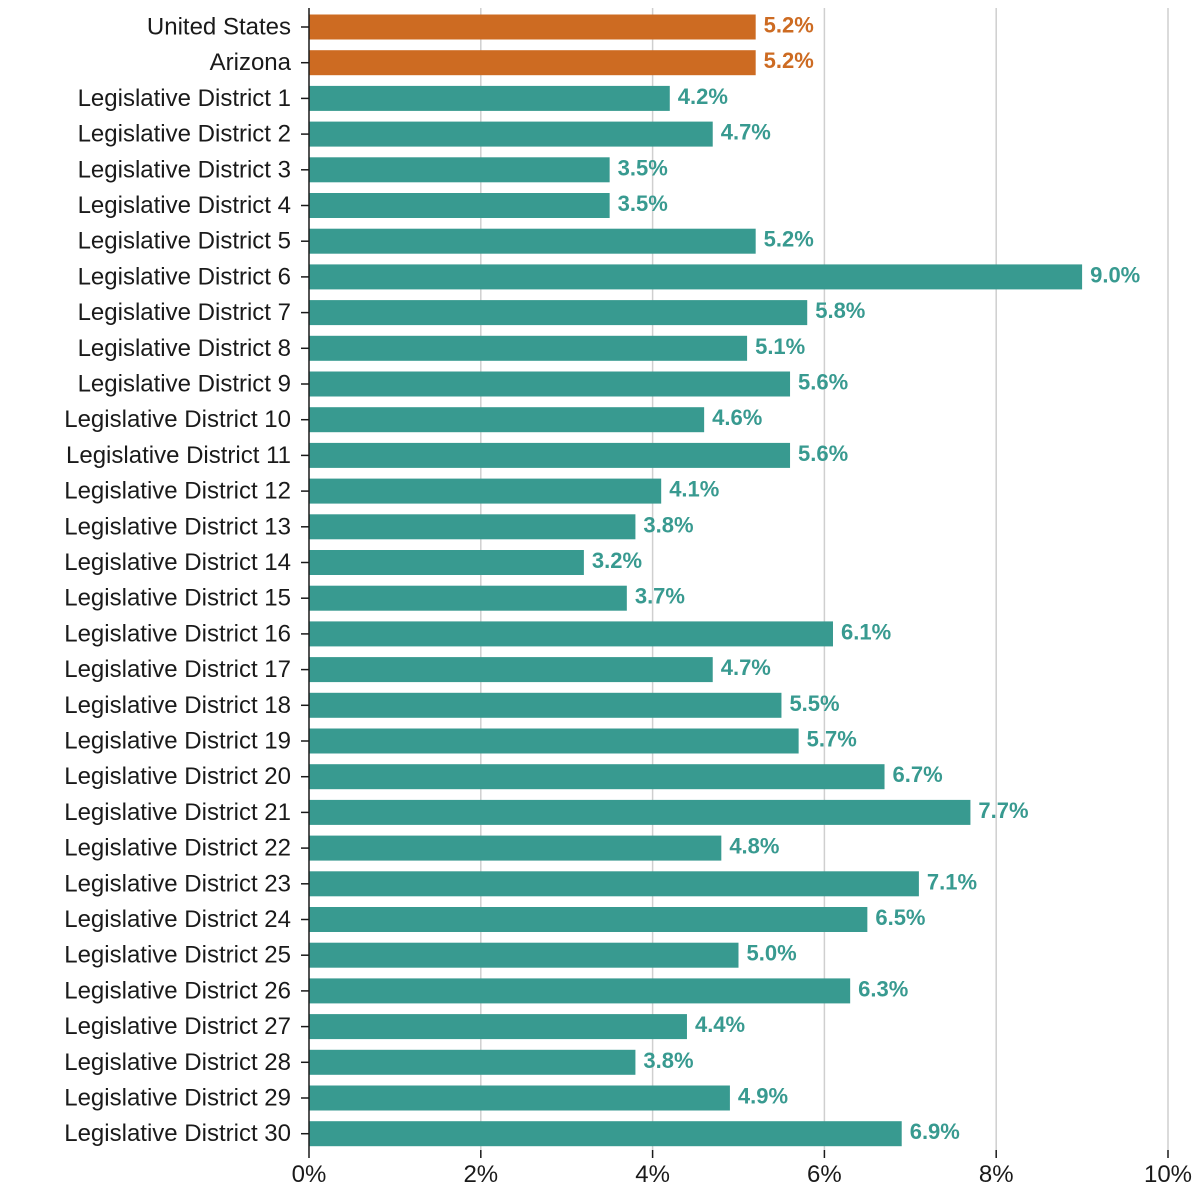 The height and width of the screenshot is (1192, 1200). Describe the element at coordinates (789, 60) in the screenshot. I see `value-label-2: 5.2%` at that location.